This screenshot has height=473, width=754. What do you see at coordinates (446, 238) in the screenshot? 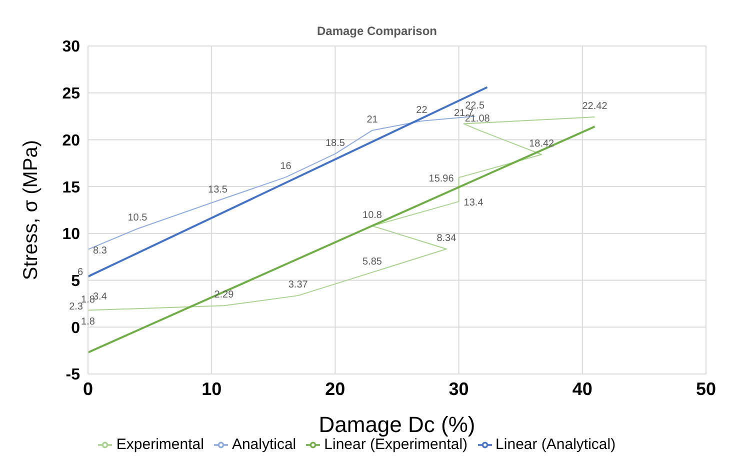
I see `data-label: 8.34` at bounding box center [446, 238].